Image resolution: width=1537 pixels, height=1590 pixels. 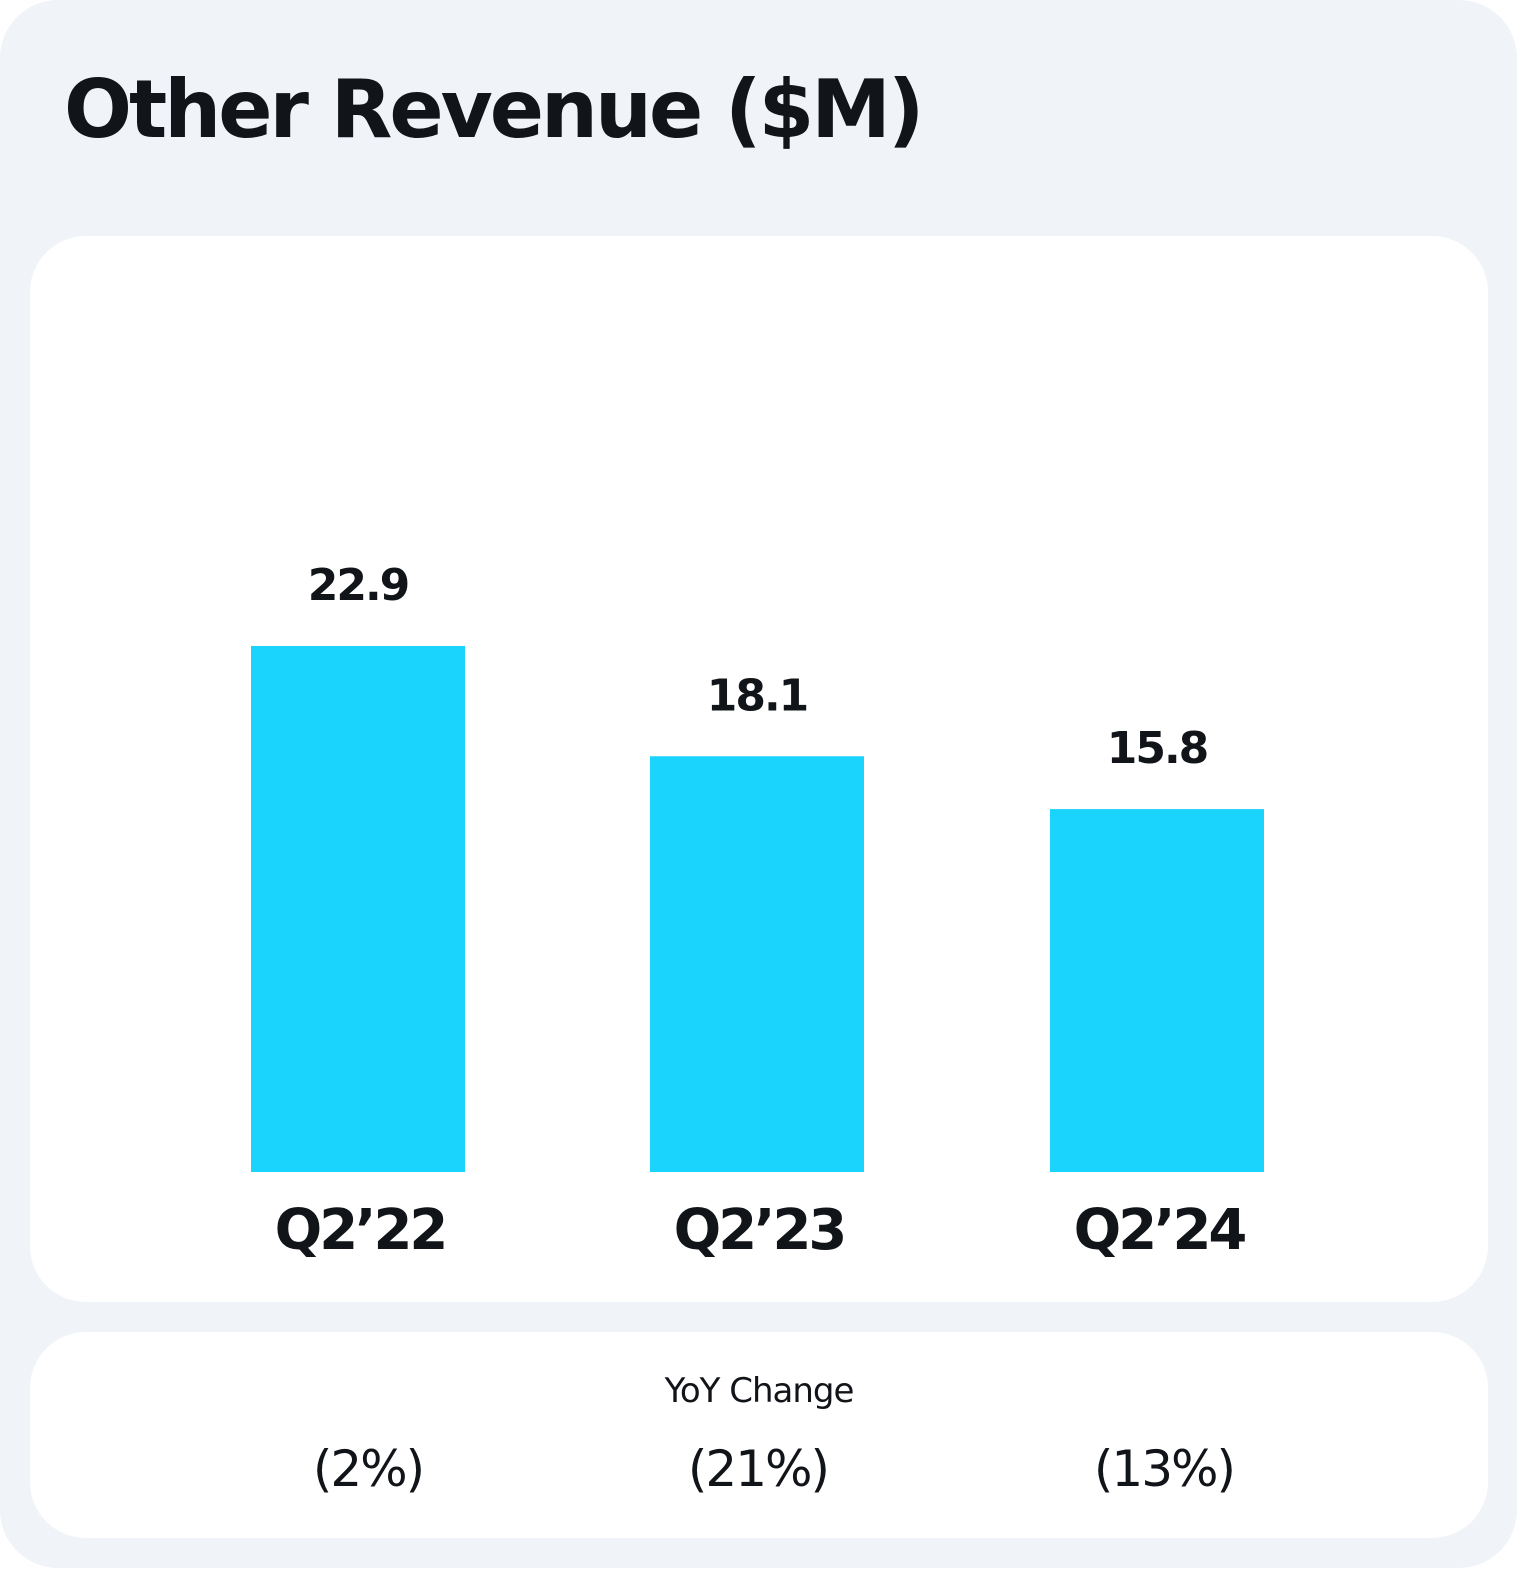 I want to click on yoy-value-q2-22: (2%), so click(x=368, y=1469).